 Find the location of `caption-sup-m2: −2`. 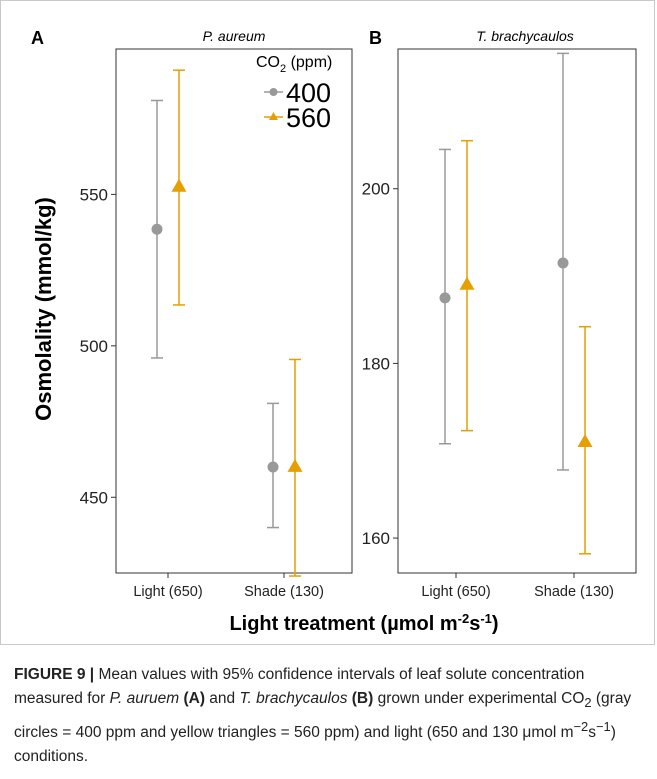

caption-sup-m2: −2 is located at coordinates (581, 727).